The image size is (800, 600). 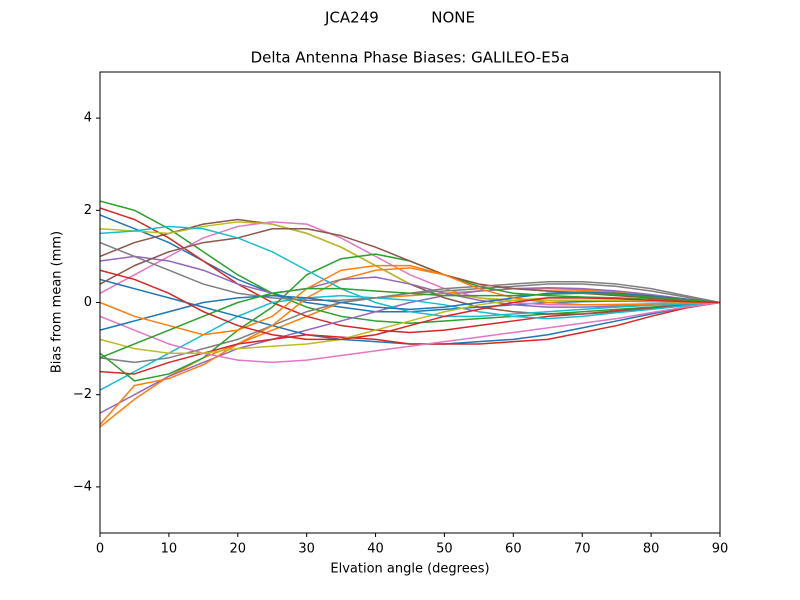 What do you see at coordinates (238, 549) in the screenshot?
I see `x-tick-label: 20` at bounding box center [238, 549].